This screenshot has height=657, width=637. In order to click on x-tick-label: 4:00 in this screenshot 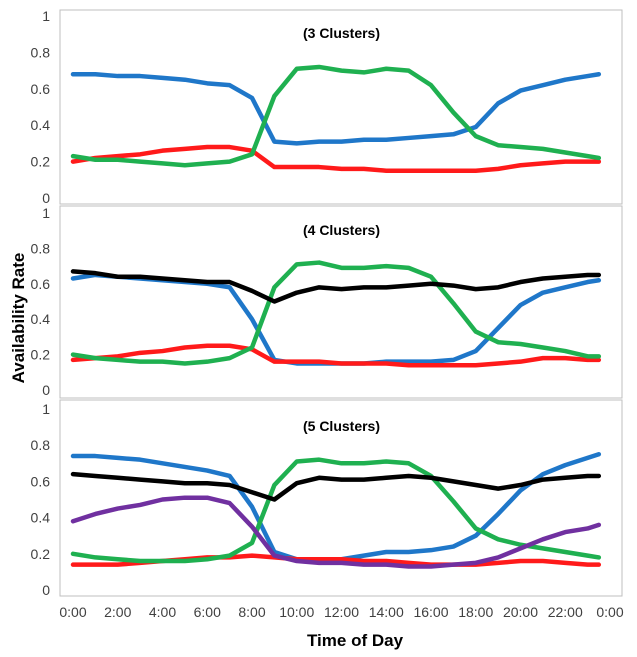, I will do `click(162, 612)`.